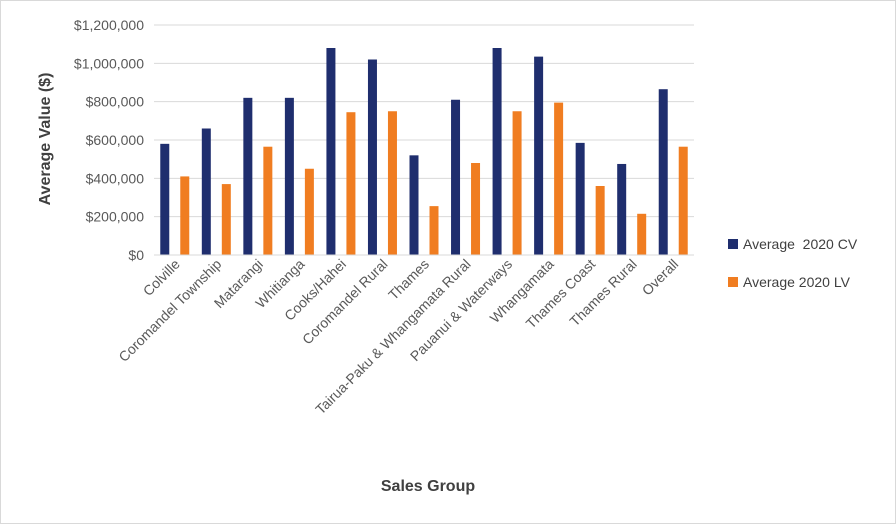 The width and height of the screenshot is (896, 524). I want to click on x-tick-label: Tairua-Paku & Whangamata Rural, so click(393, 337).